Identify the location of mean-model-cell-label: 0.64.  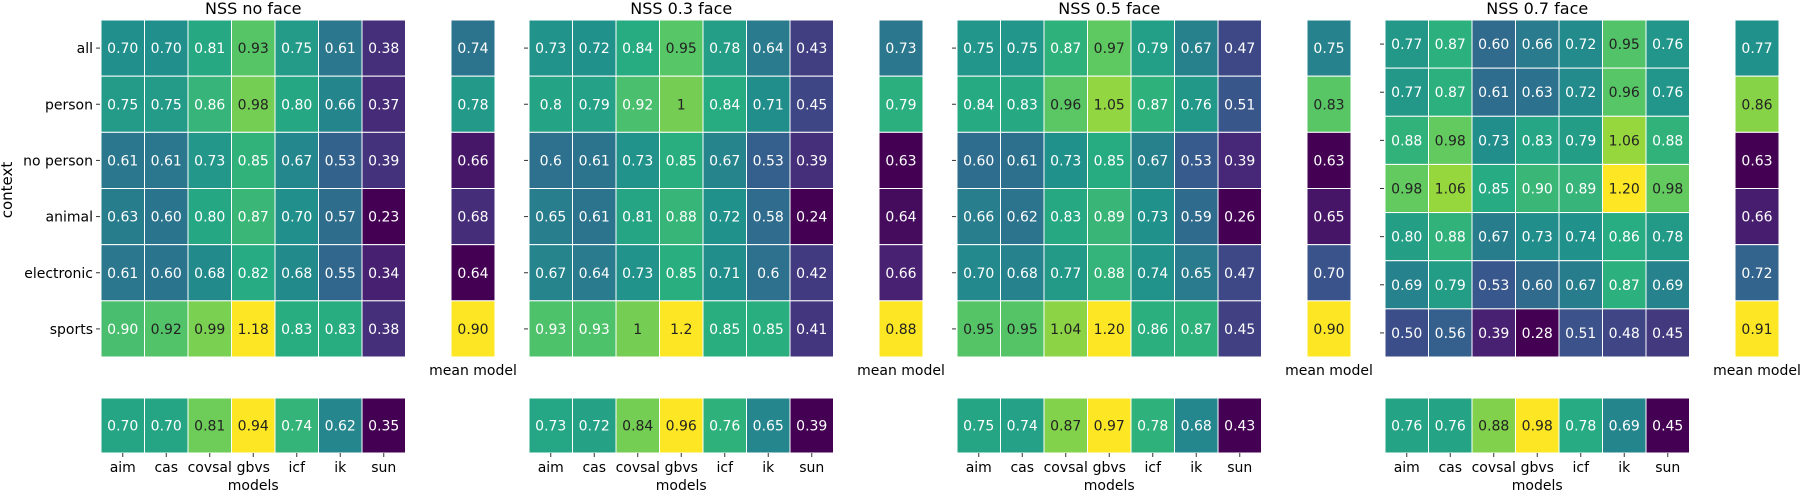
(472, 274).